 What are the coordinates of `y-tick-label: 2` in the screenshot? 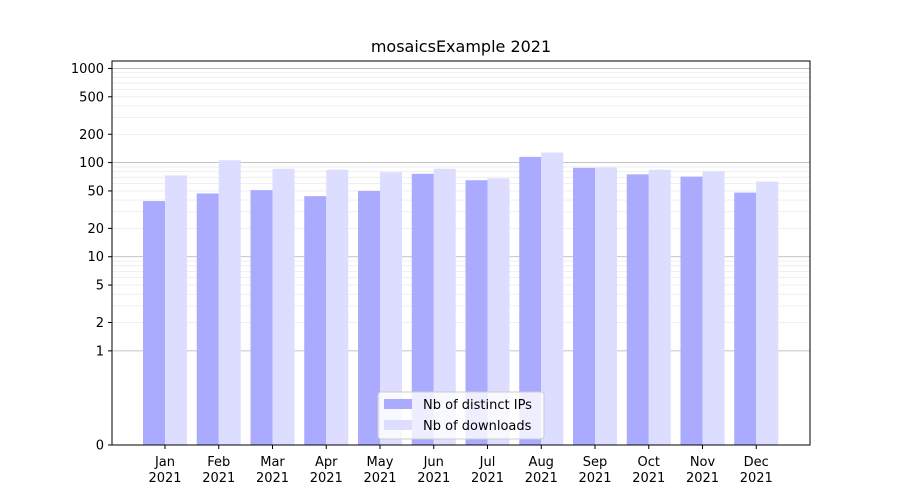 It's located at (100, 323).